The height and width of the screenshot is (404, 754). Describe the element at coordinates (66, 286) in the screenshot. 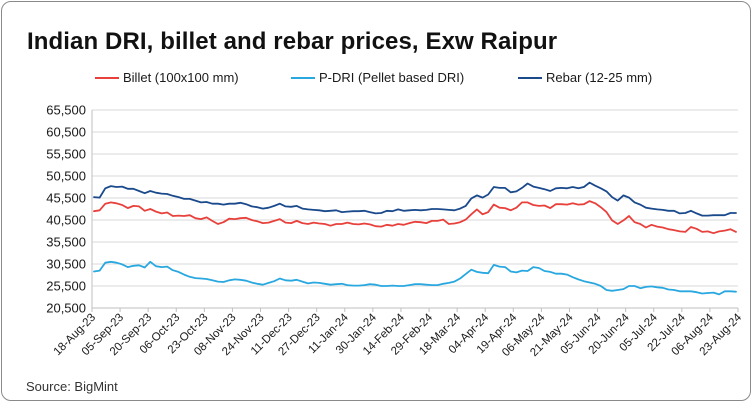

I see `y-tick-label: 25,500` at that location.